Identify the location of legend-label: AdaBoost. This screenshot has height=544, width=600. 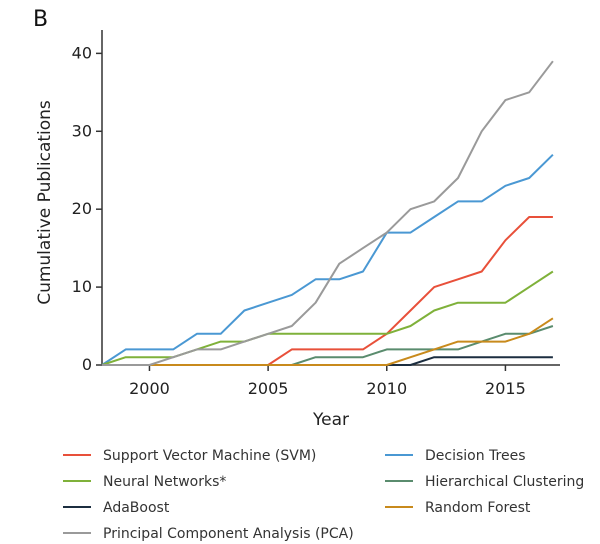
(136, 508).